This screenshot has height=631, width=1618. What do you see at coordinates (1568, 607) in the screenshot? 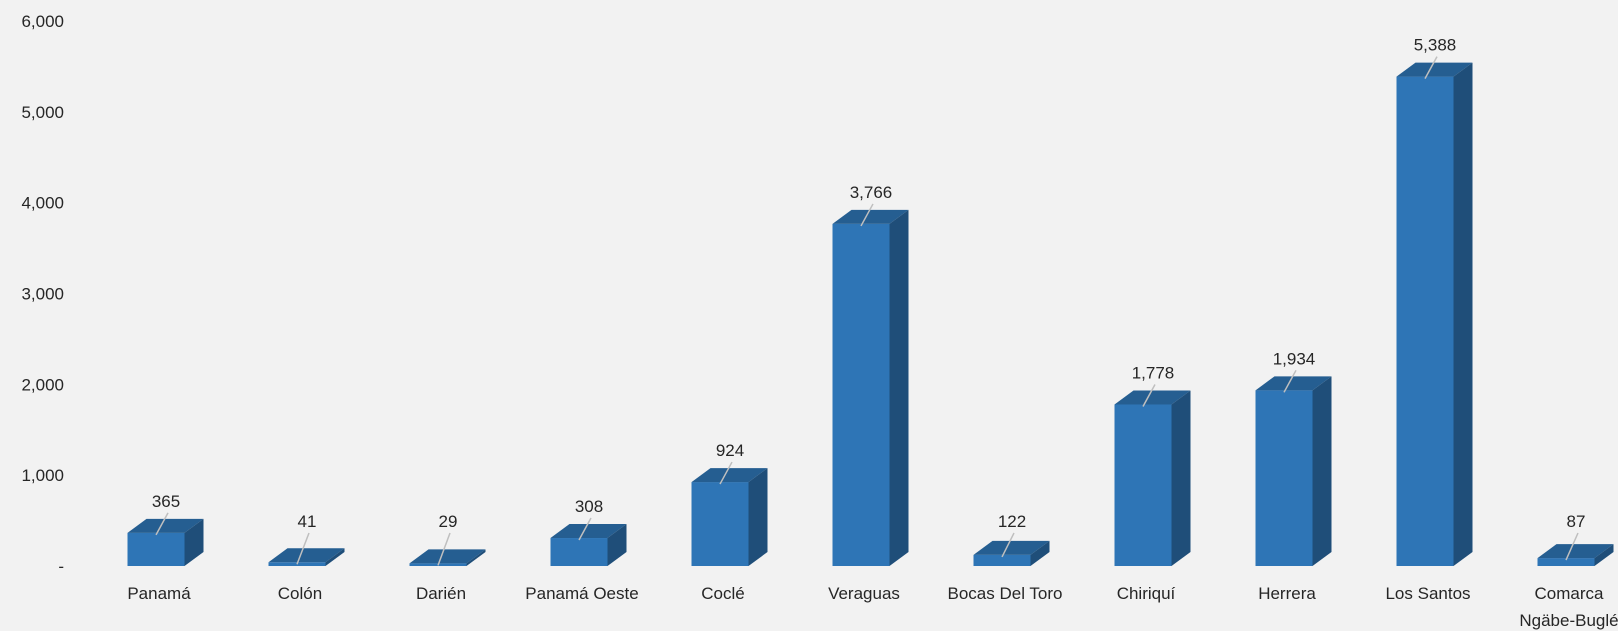
I see `x-category-label: Comarca Ngäbe-Buglé` at bounding box center [1568, 607].